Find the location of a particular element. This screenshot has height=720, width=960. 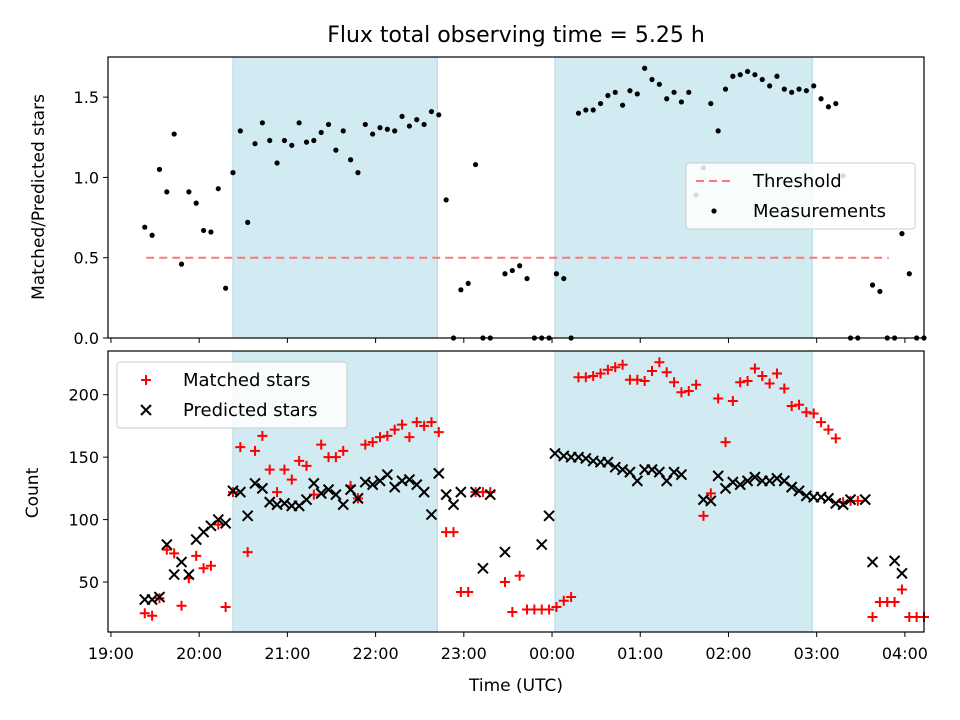

y-tick-label: 0.0 is located at coordinates (86, 338).